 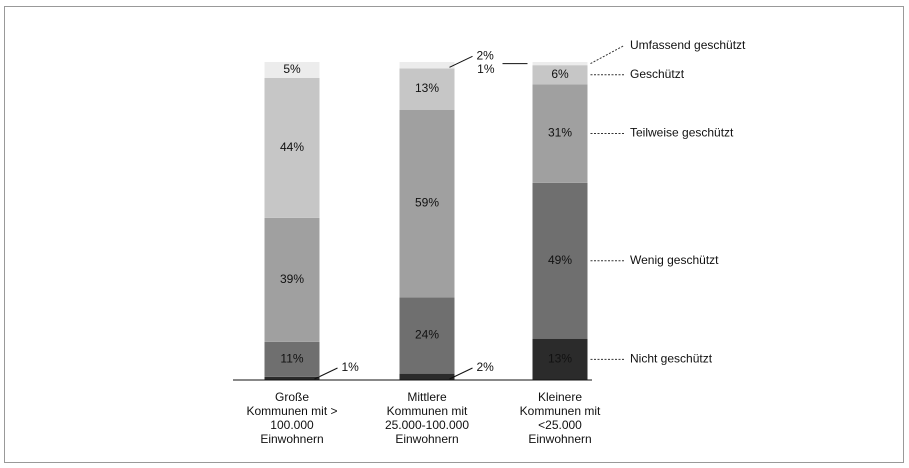 I want to click on value-label: 24%, so click(x=427, y=335).